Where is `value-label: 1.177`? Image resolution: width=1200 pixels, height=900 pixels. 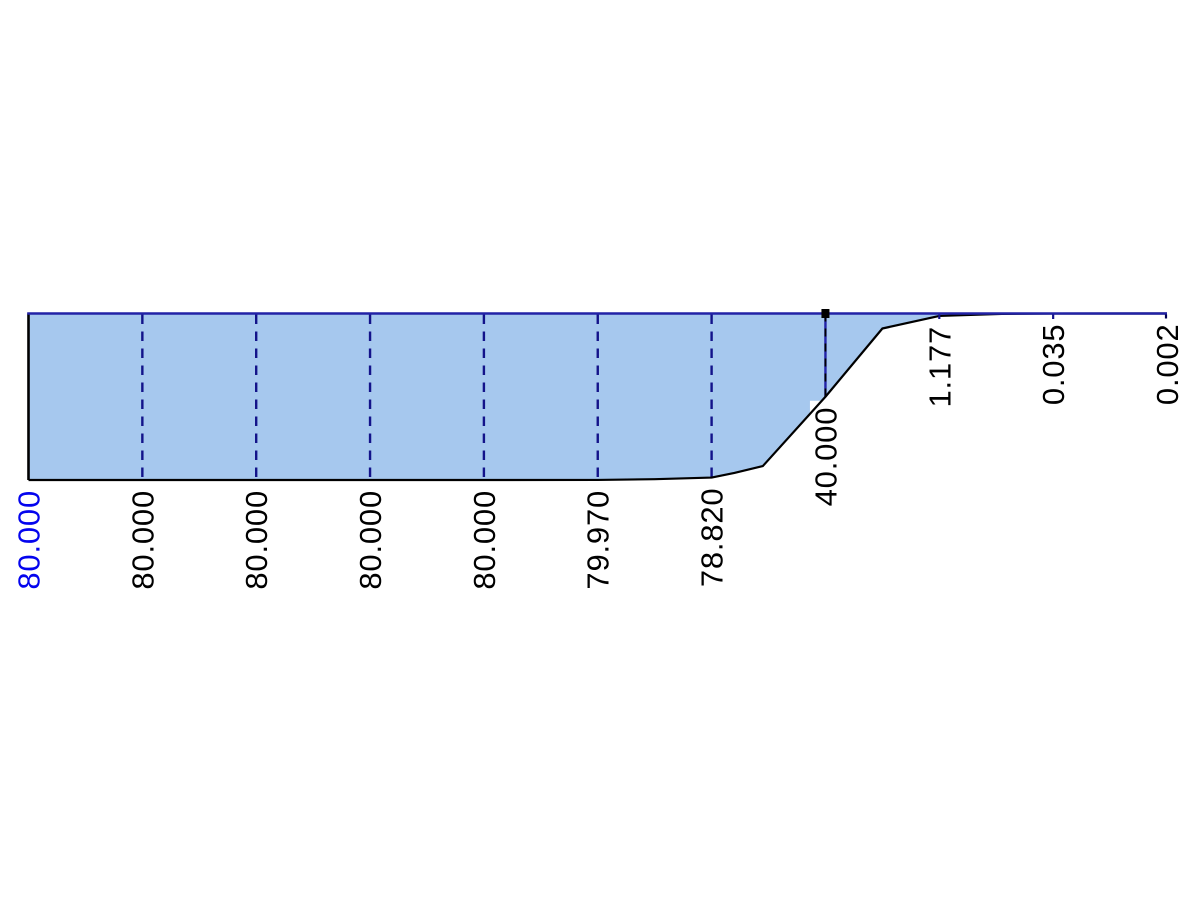 value-label: 1.177 is located at coordinates (939, 367).